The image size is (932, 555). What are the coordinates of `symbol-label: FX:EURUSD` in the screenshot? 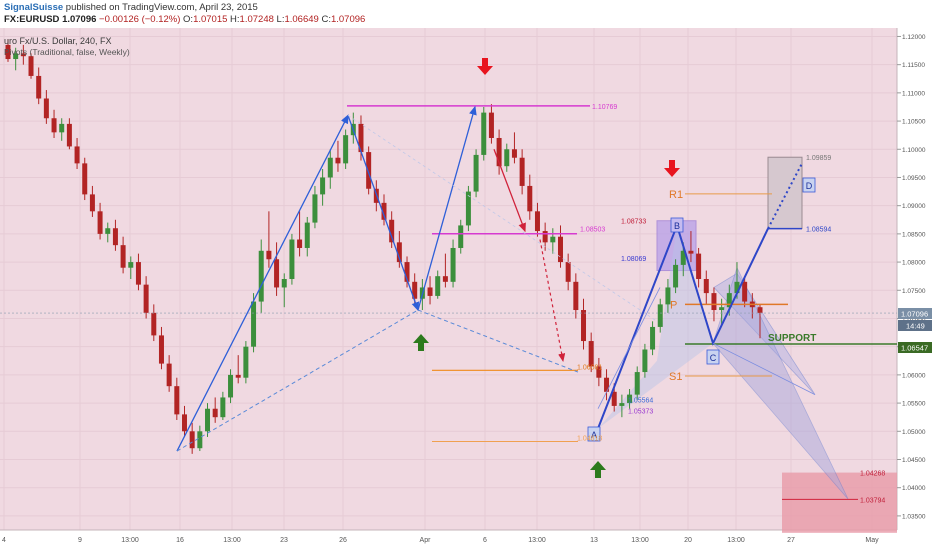 It's located at (32, 19).